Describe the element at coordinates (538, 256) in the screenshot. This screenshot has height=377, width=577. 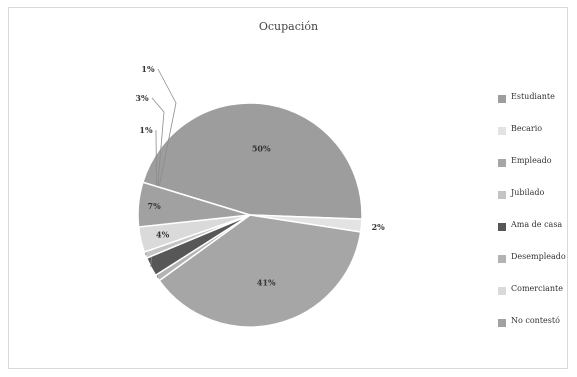
I see `legend-label: Desempleado` at that location.